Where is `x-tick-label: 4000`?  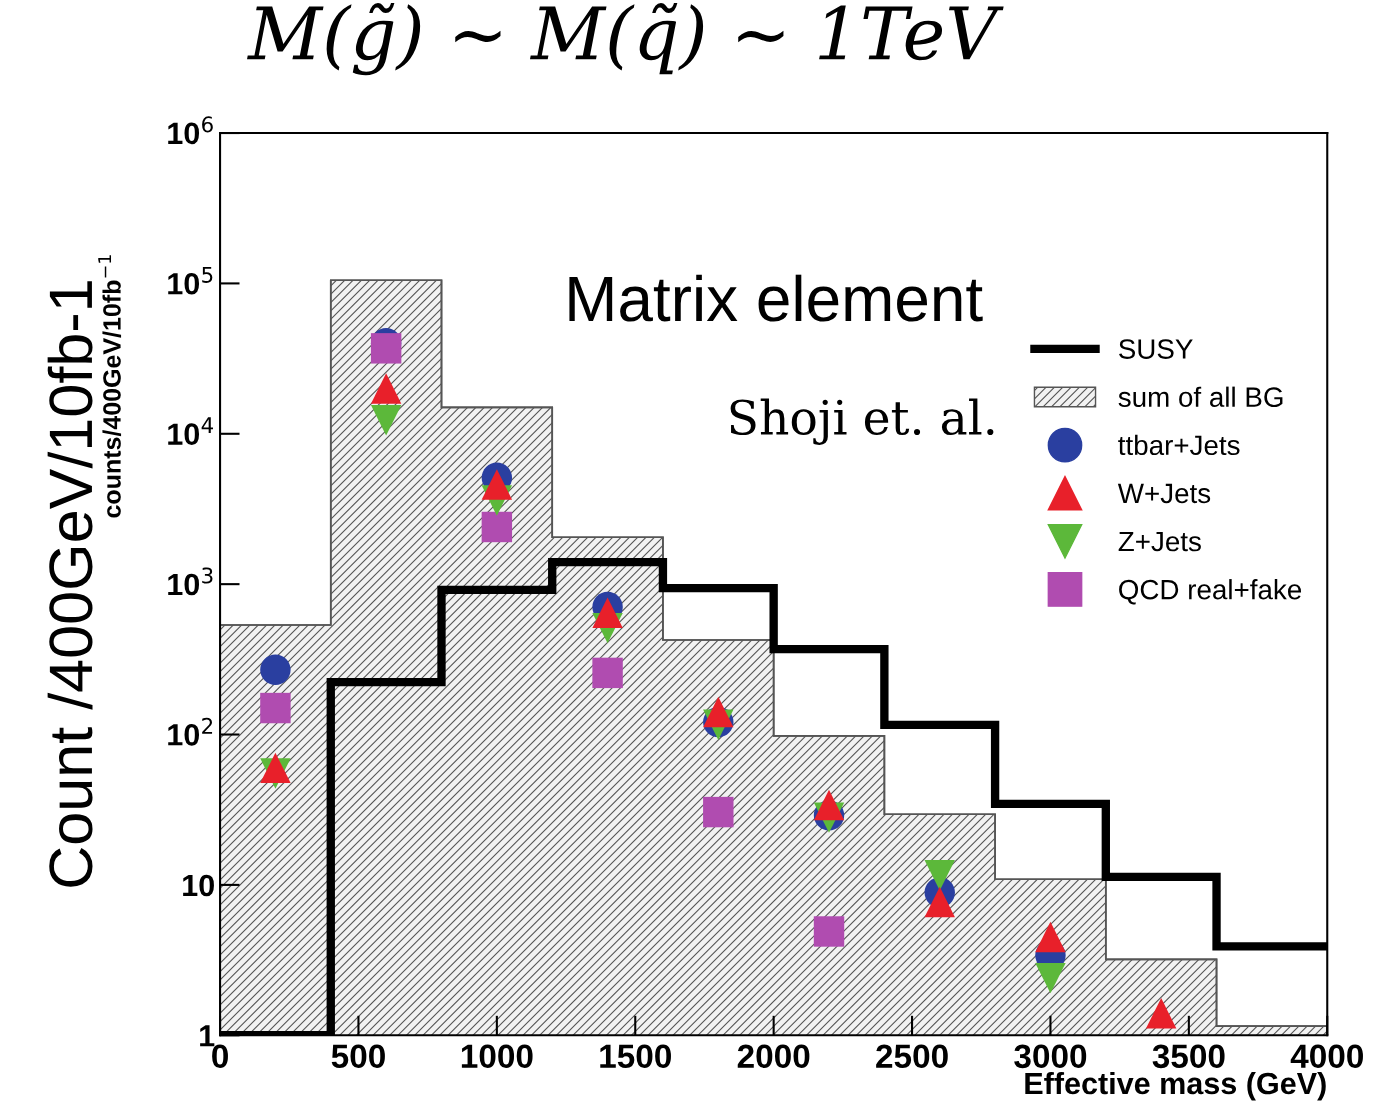
x-tick-label: 4000 is located at coordinates (1326, 1056).